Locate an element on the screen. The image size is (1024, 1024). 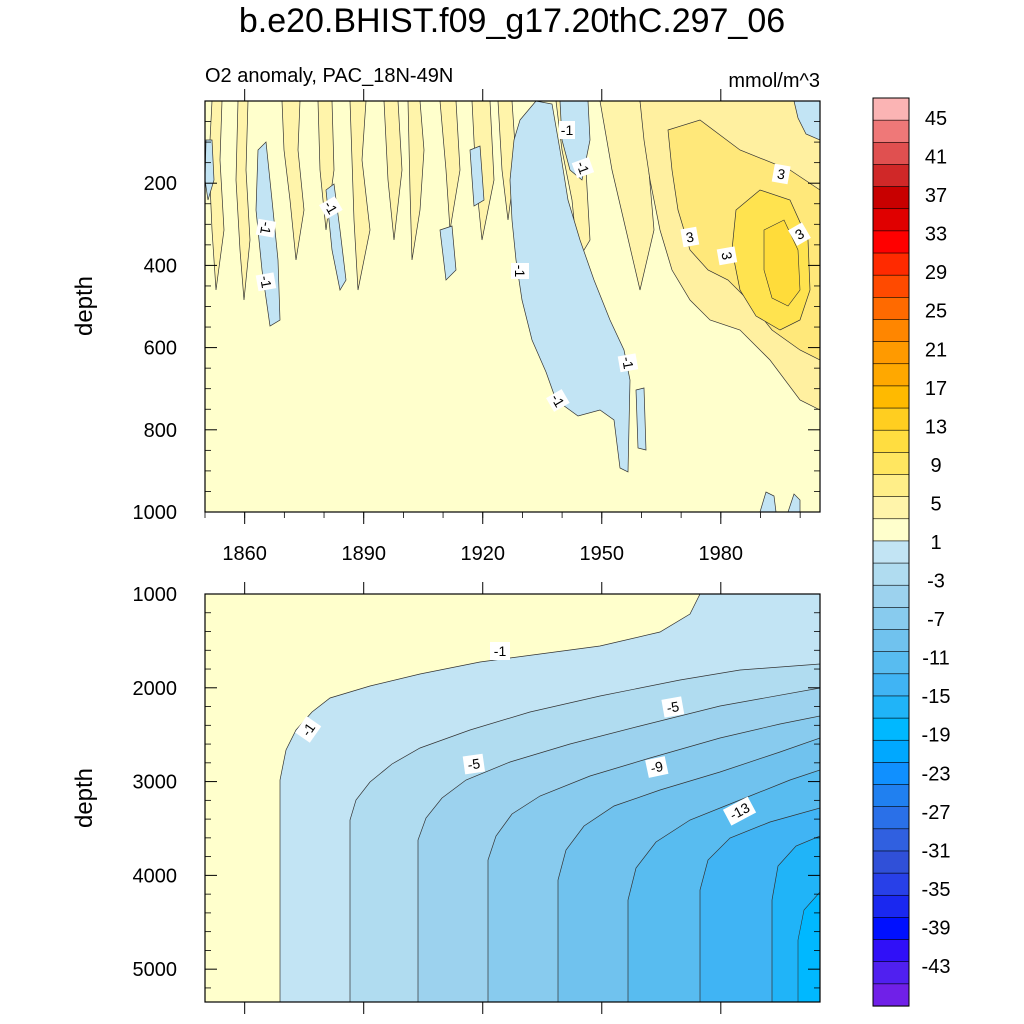
colorbar-label: -39 is located at coordinates (936, 928).